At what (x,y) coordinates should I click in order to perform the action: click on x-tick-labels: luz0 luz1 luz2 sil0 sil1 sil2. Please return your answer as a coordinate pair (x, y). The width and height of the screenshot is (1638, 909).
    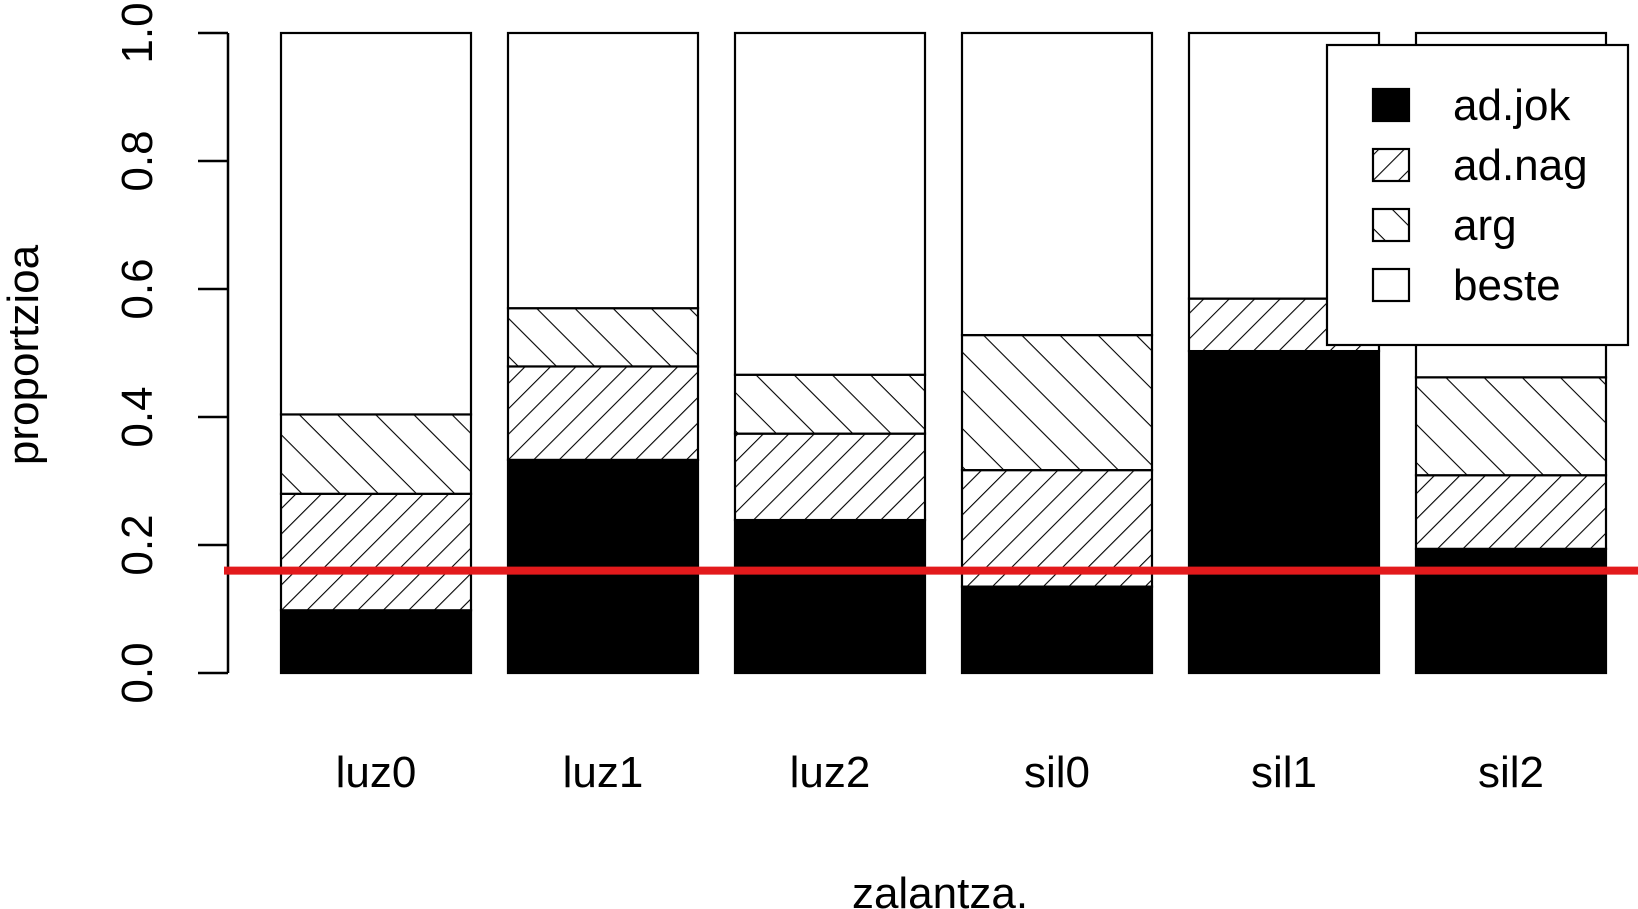
    Looking at the image, I should click on (940, 772).